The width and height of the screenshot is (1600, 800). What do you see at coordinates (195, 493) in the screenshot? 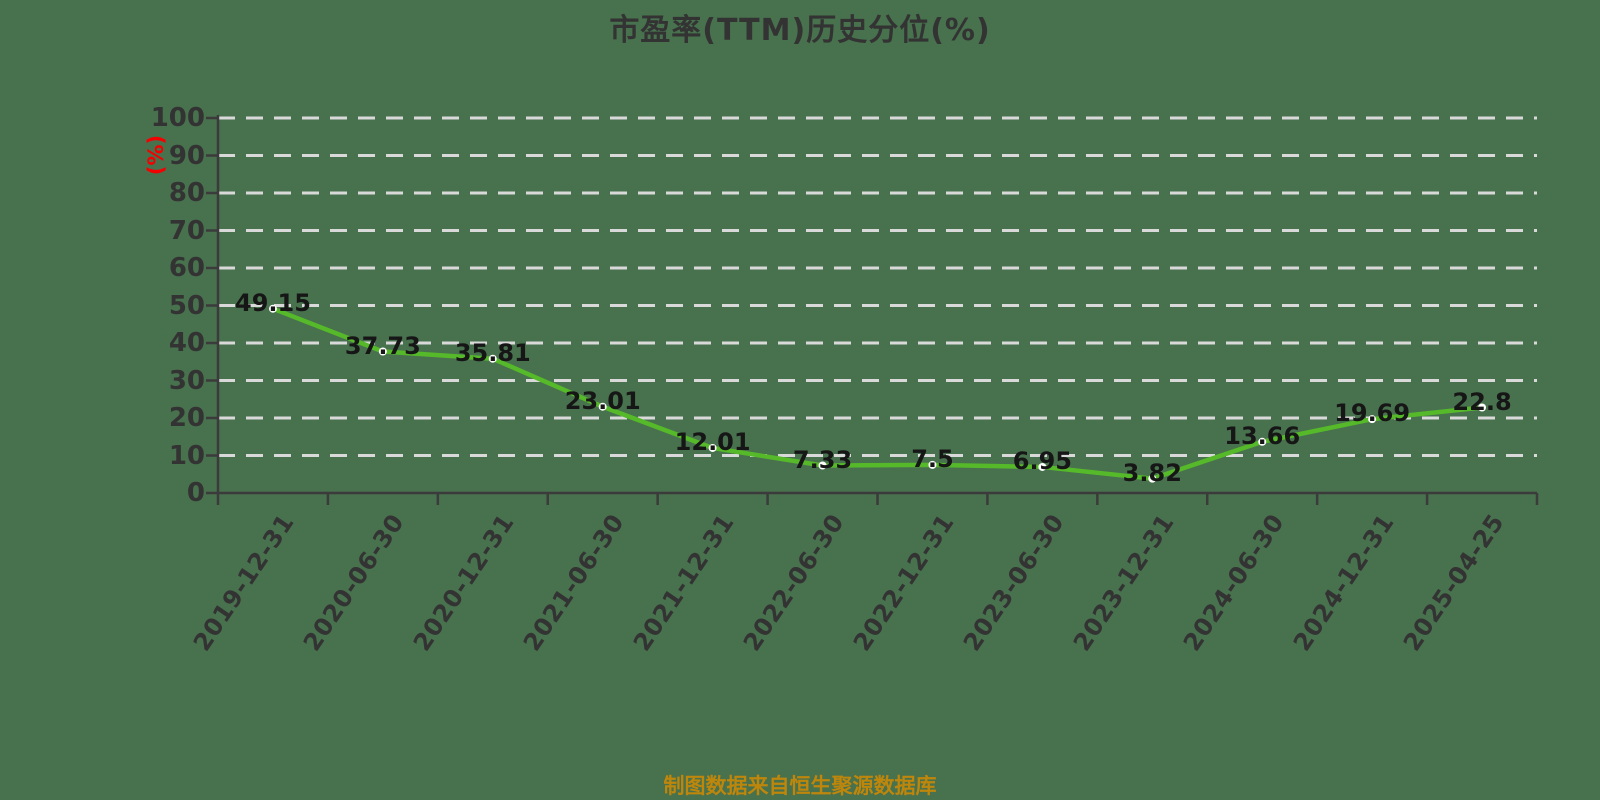
I see `y-tick-label: 0` at bounding box center [195, 493].